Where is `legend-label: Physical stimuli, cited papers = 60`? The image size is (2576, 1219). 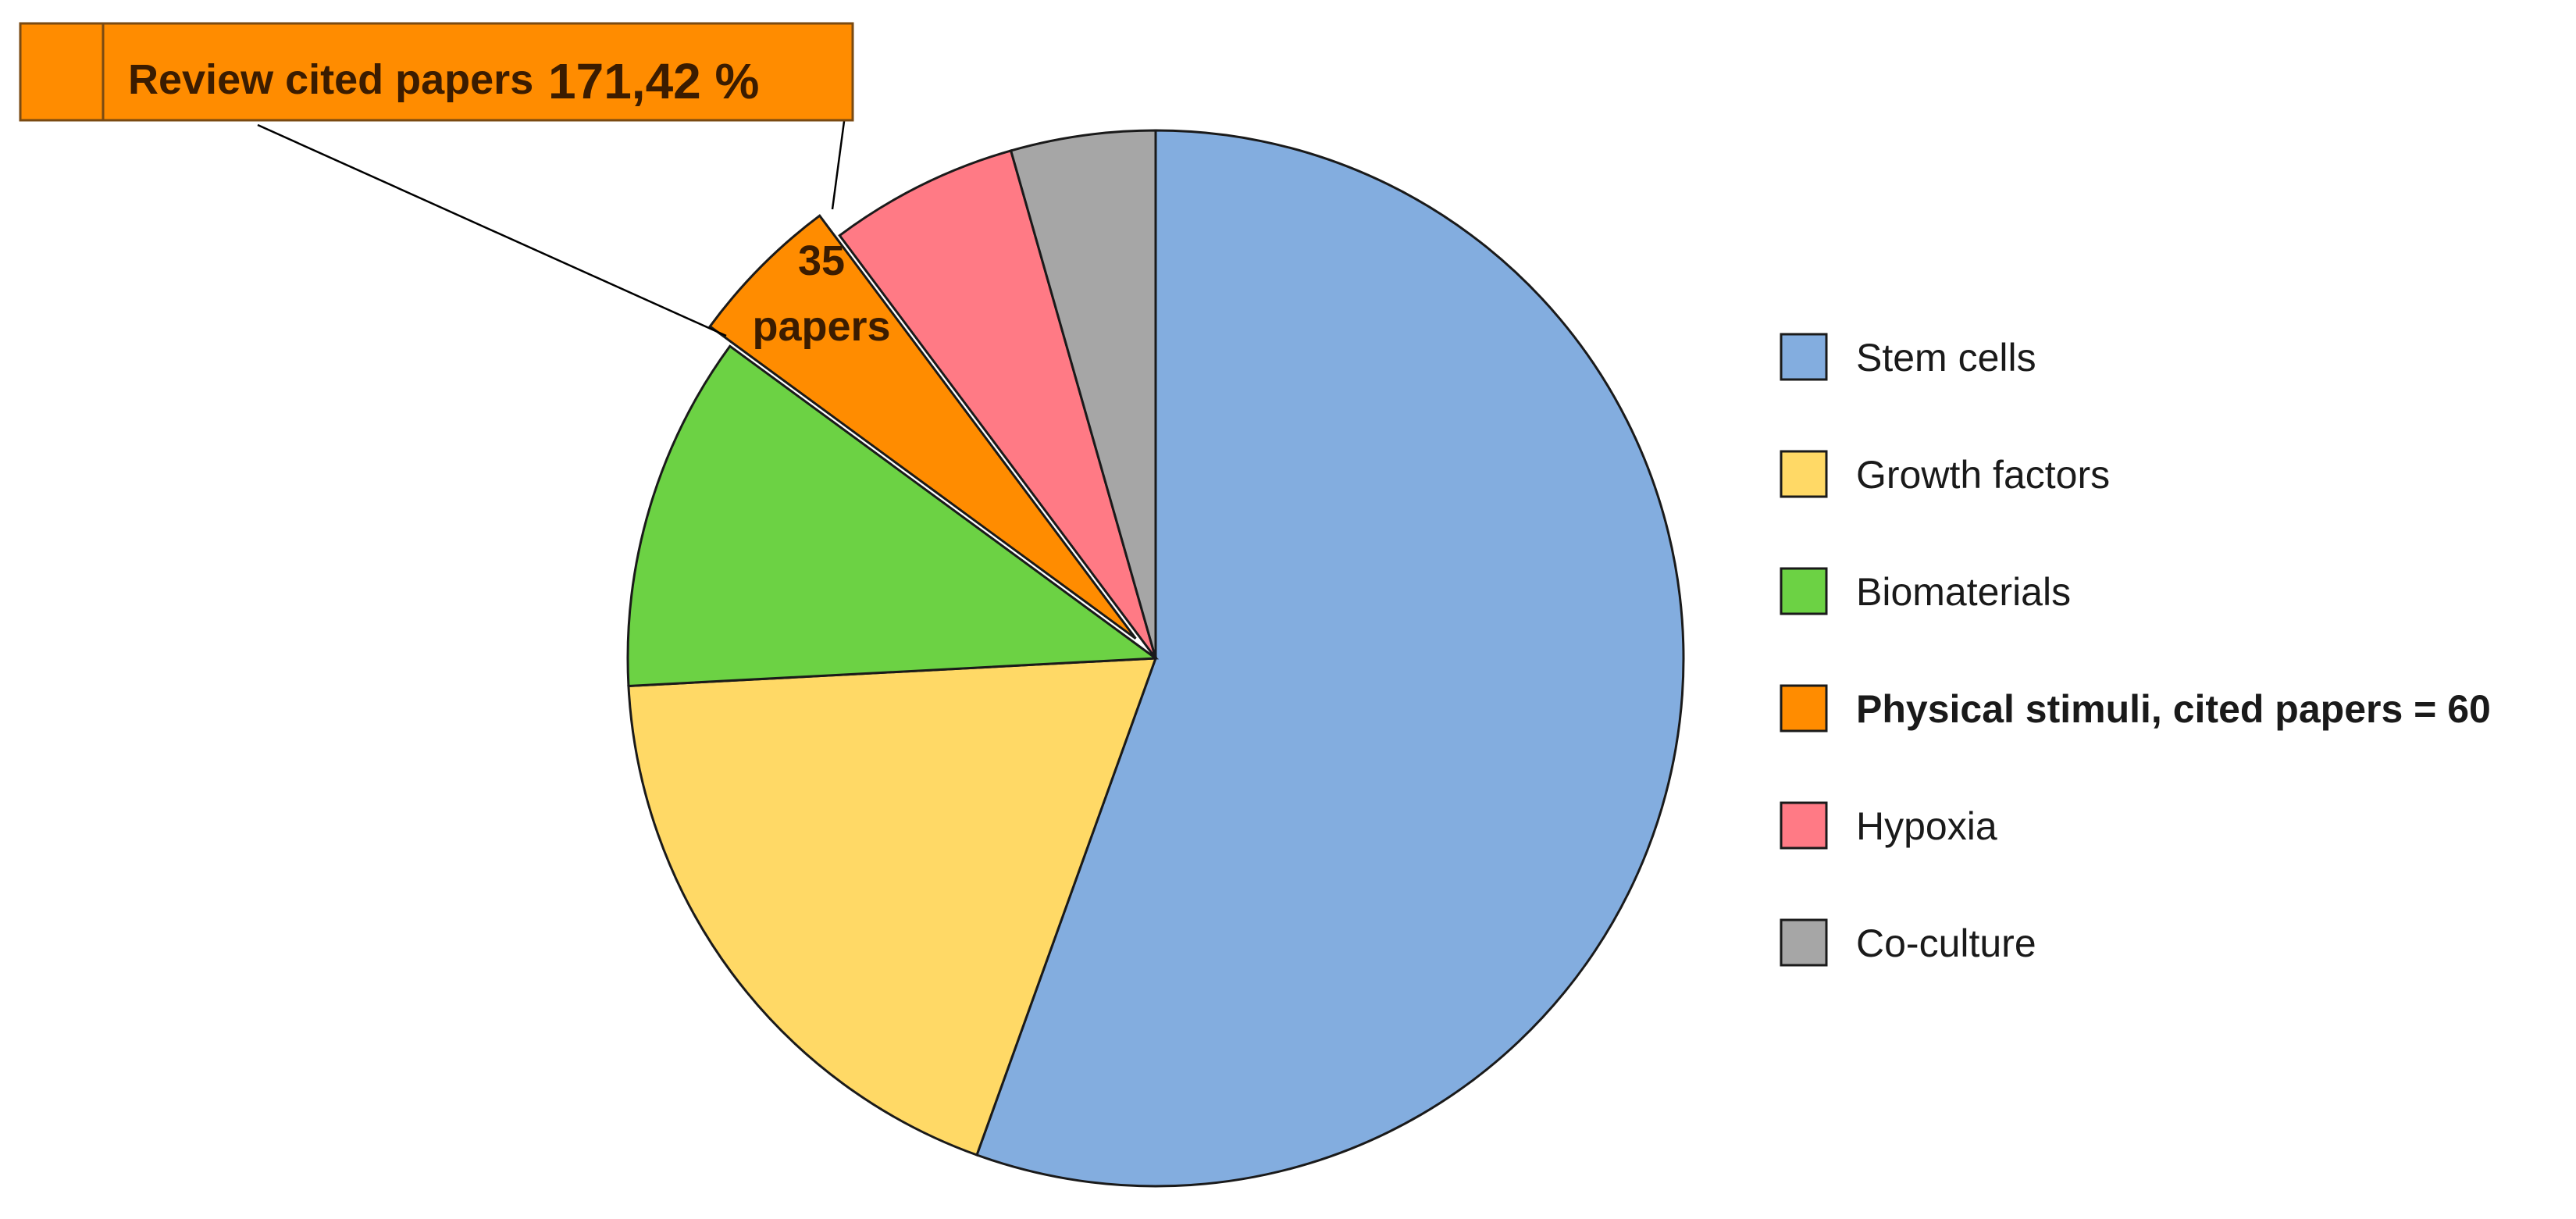 legend-label: Physical stimuli, cited papers = 60 is located at coordinates (2173, 709).